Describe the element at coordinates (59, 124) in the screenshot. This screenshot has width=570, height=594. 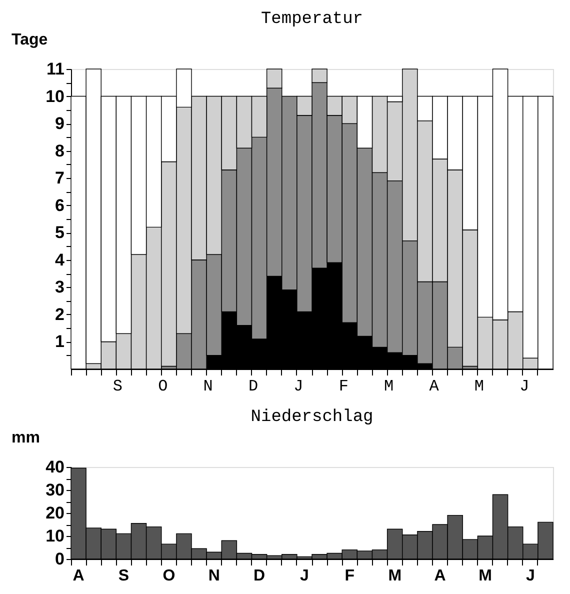
I see `y-tick-label: 9` at that location.